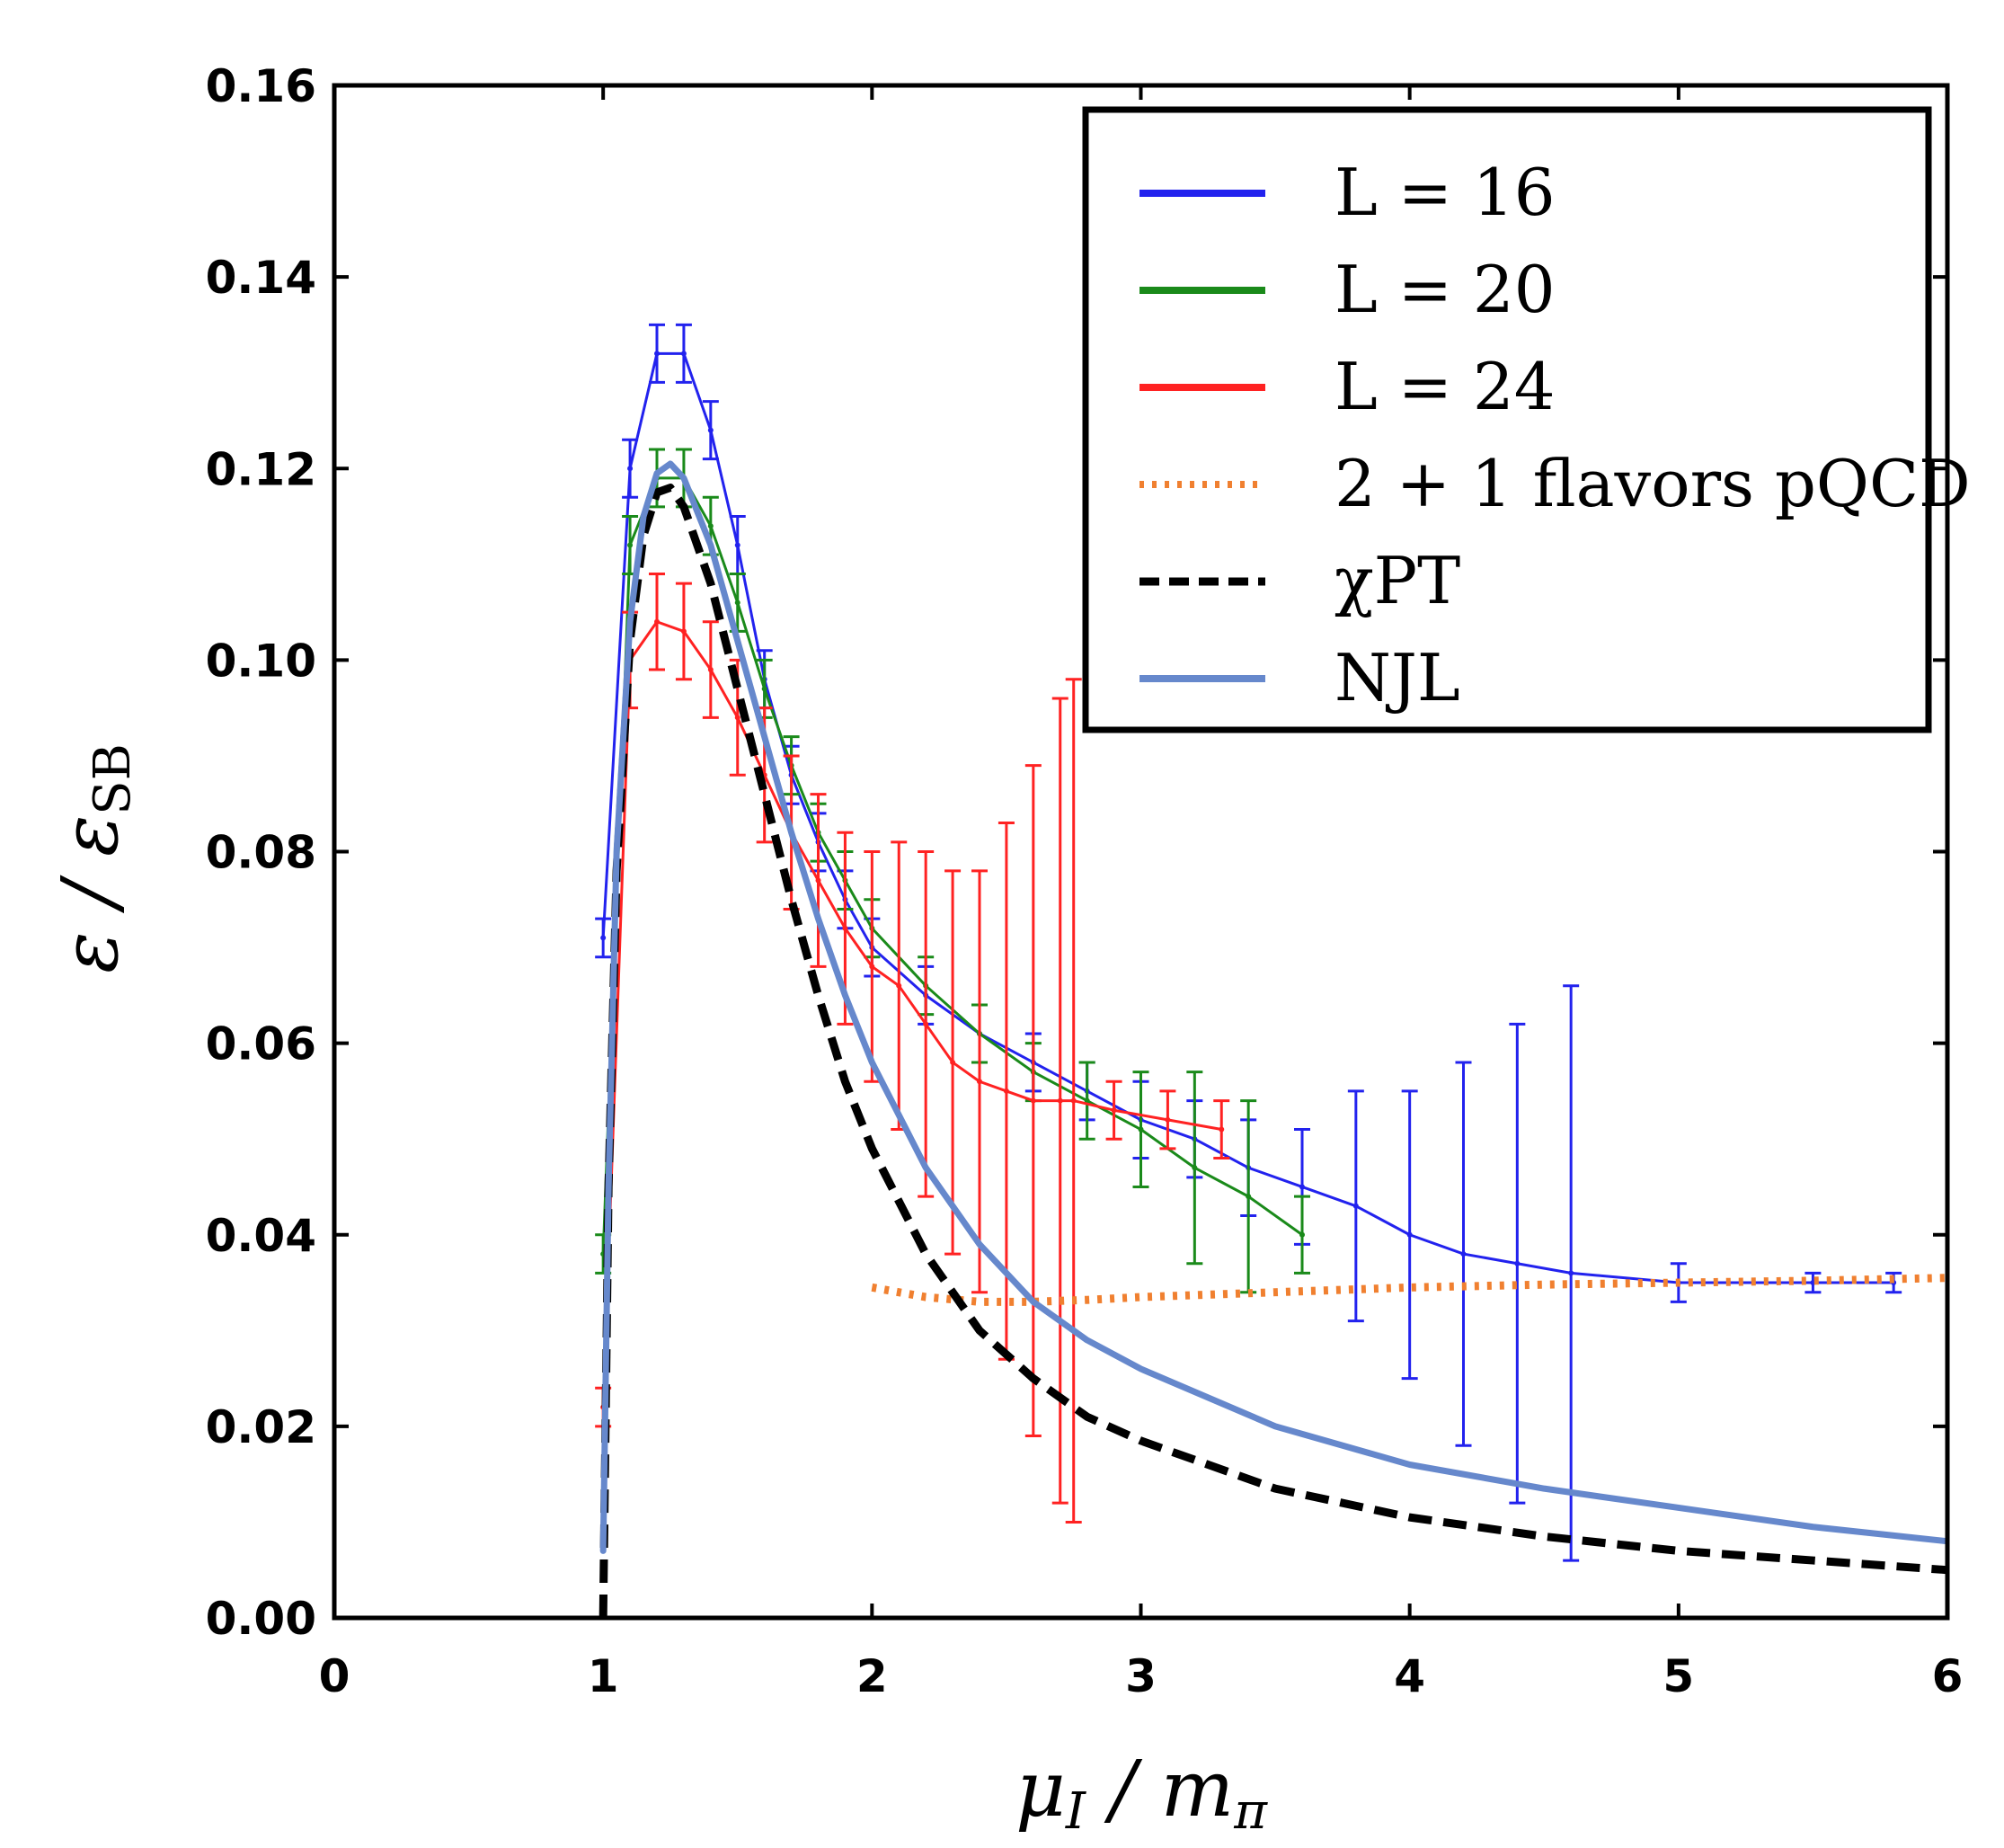 The height and width of the screenshot is (1848, 2004). What do you see at coordinates (872, 1676) in the screenshot?
I see `x-tick-label: 2` at bounding box center [872, 1676].